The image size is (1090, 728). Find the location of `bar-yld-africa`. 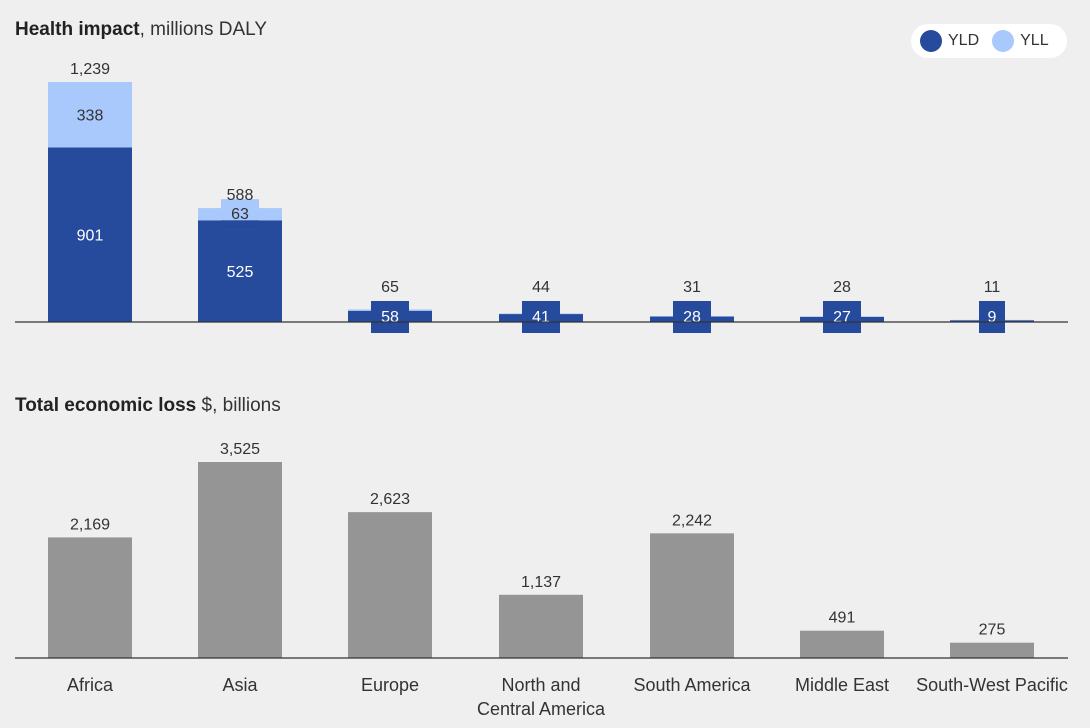

bar-yld-africa is located at coordinates (90, 234).